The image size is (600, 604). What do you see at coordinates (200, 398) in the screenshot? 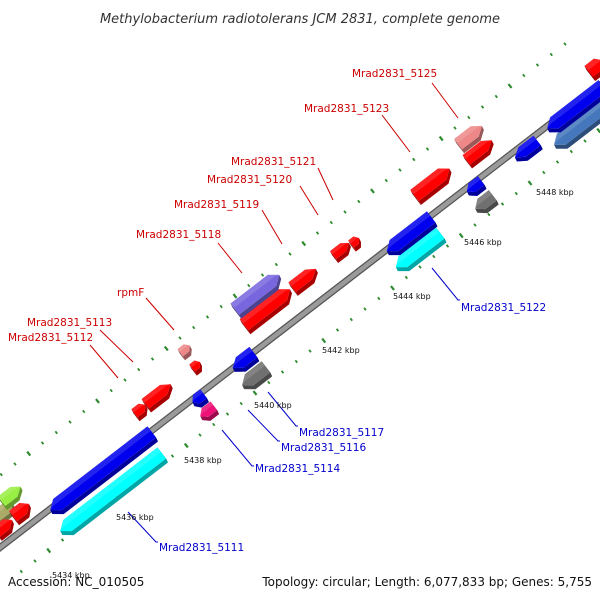
I see `gene-5114-cds` at bounding box center [200, 398].